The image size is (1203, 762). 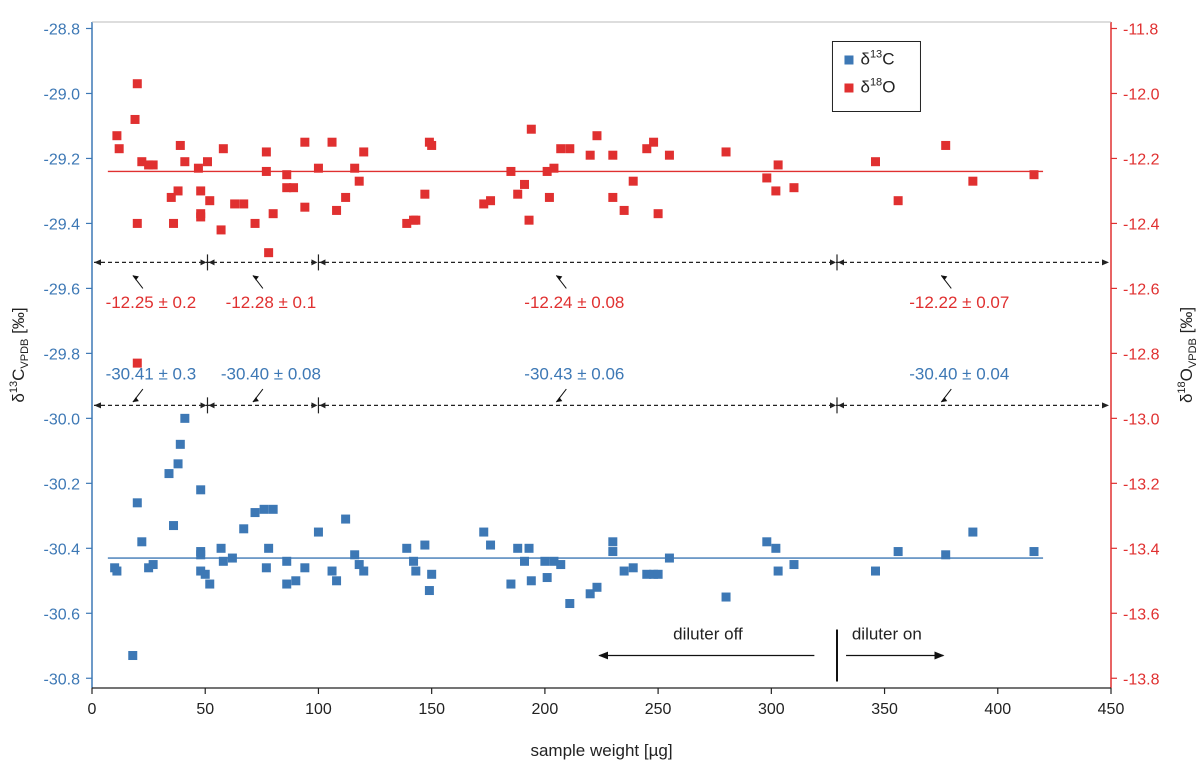 I want to click on right-tick-label: -12.8, so click(x=1141, y=354).